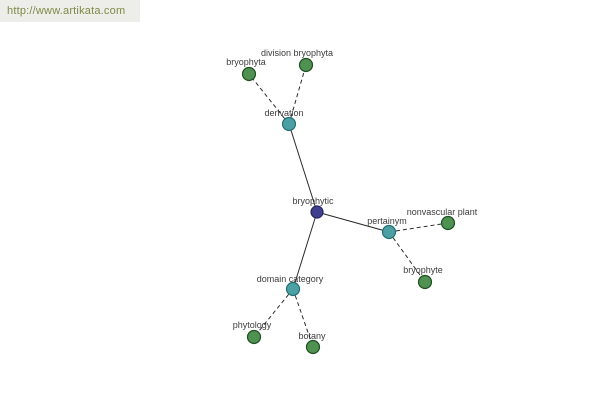 This screenshot has height=400, width=600. Describe the element at coordinates (290, 279) in the screenshot. I see `node-label-domain-category: domain category` at that location.